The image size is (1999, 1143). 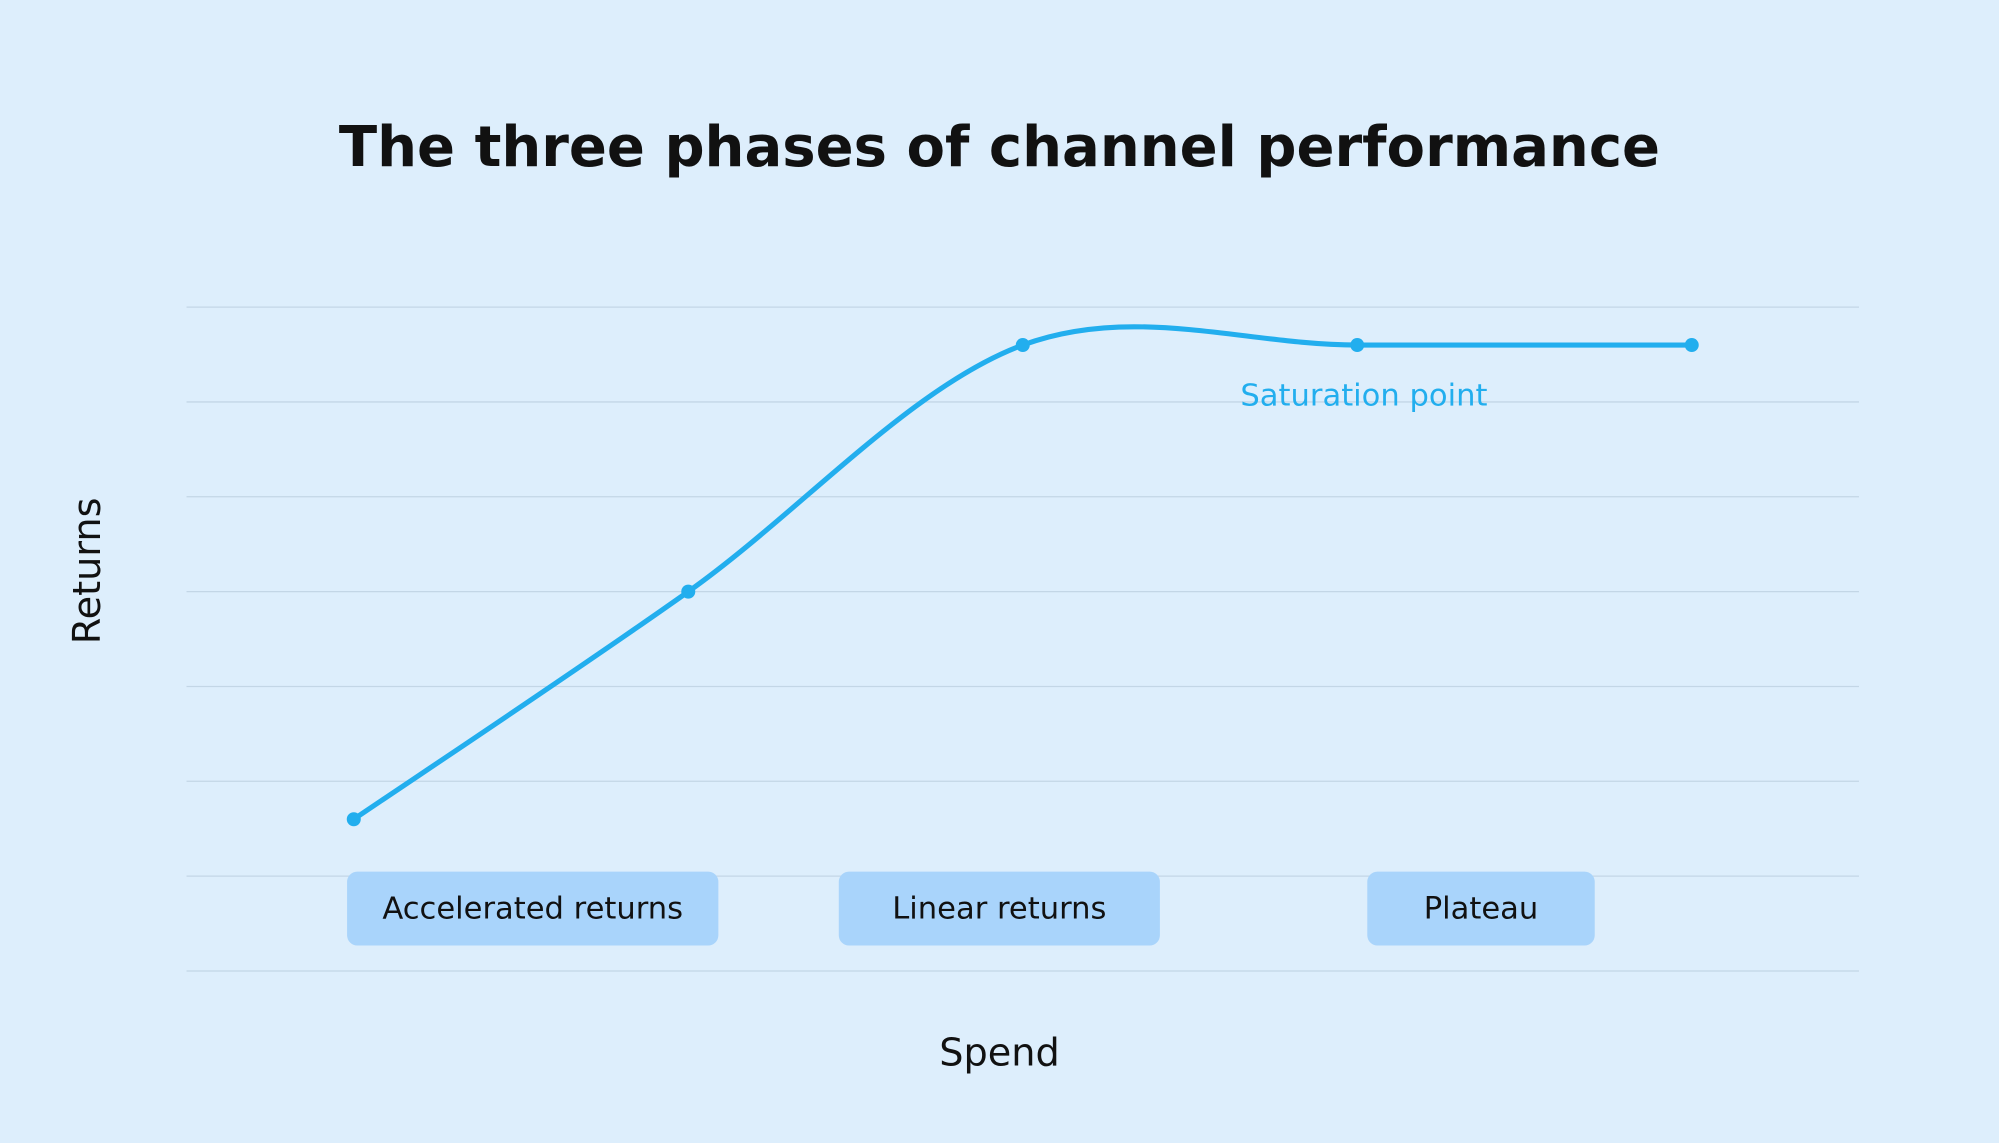 What do you see at coordinates (999, 1054) in the screenshot?
I see `x-axis-label: Spend` at bounding box center [999, 1054].